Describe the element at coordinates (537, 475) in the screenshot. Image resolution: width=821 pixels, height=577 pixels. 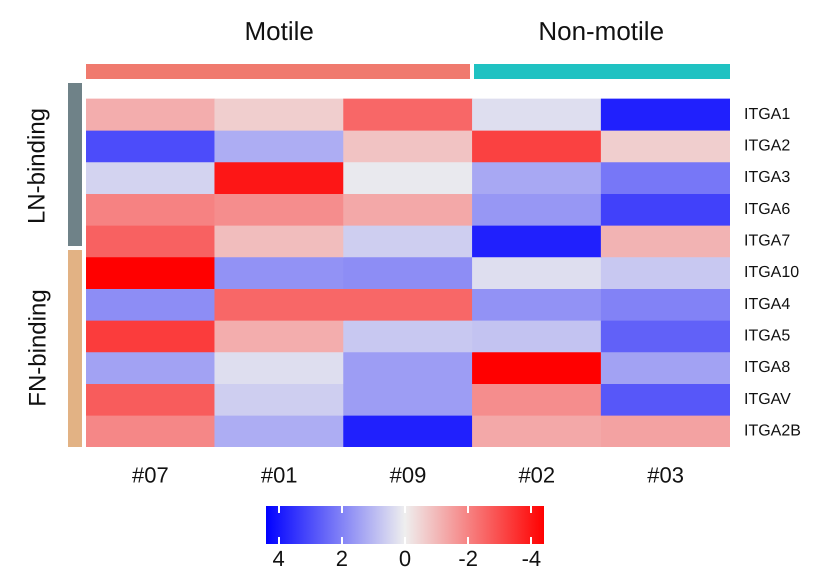
I see `x-tick-label: #02` at that location.